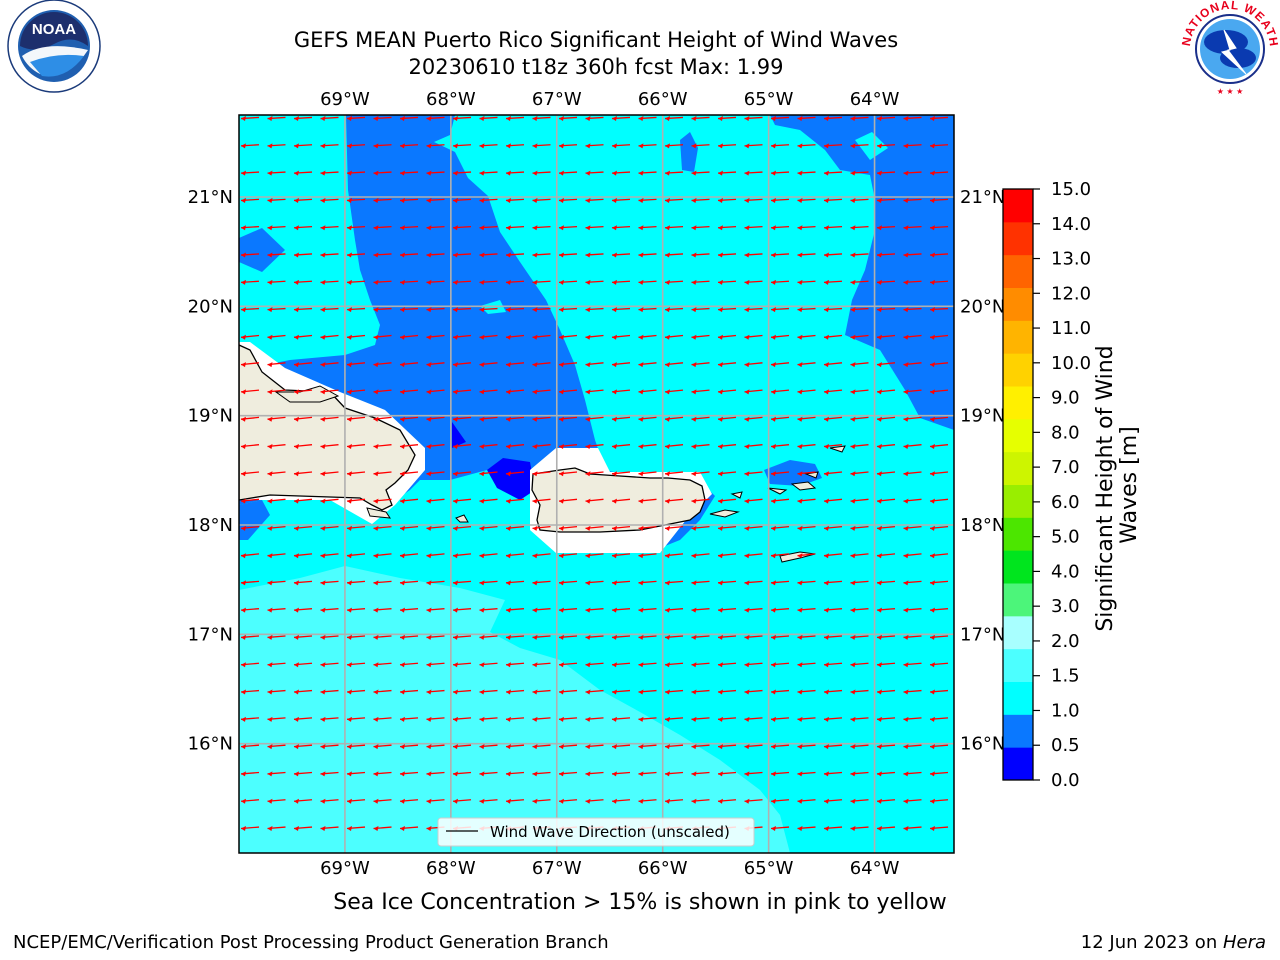  Describe the element at coordinates (1018, 271) in the screenshot. I see `colorbar-segment` at that location.